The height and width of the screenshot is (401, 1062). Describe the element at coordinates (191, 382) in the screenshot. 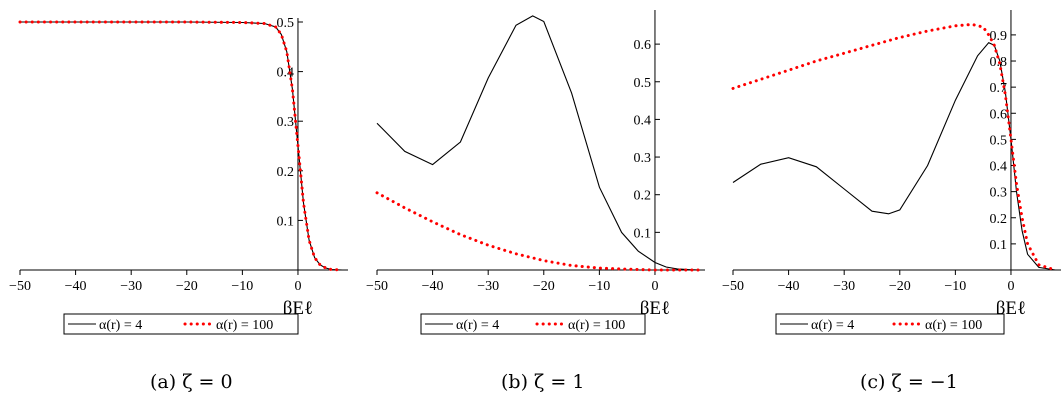

I see `subfigure-caption: (a) ζ = 0` at that location.